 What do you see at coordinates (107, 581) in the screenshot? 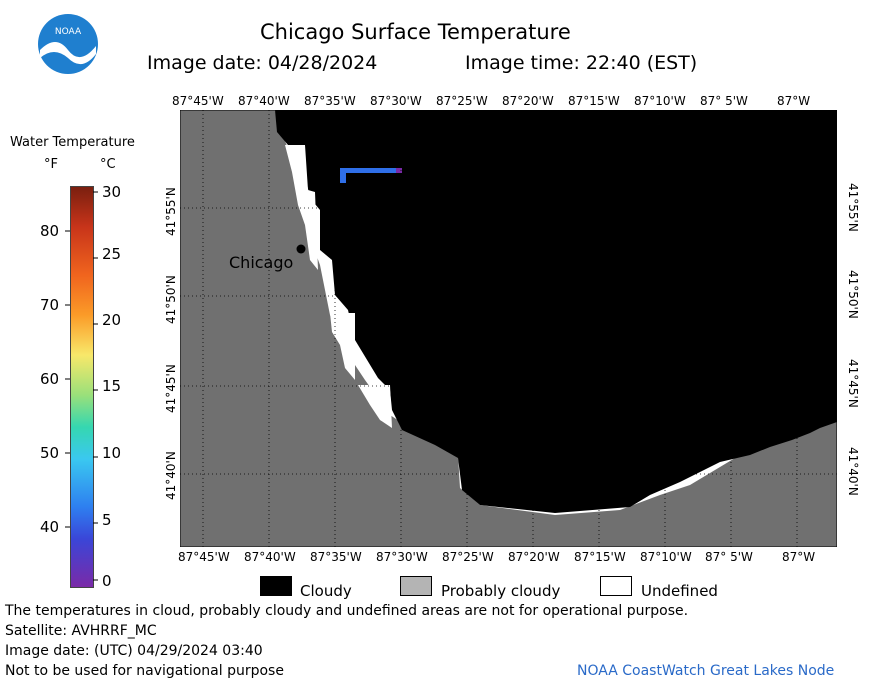
I see `colorbar-c-tick: 0` at bounding box center [107, 581].